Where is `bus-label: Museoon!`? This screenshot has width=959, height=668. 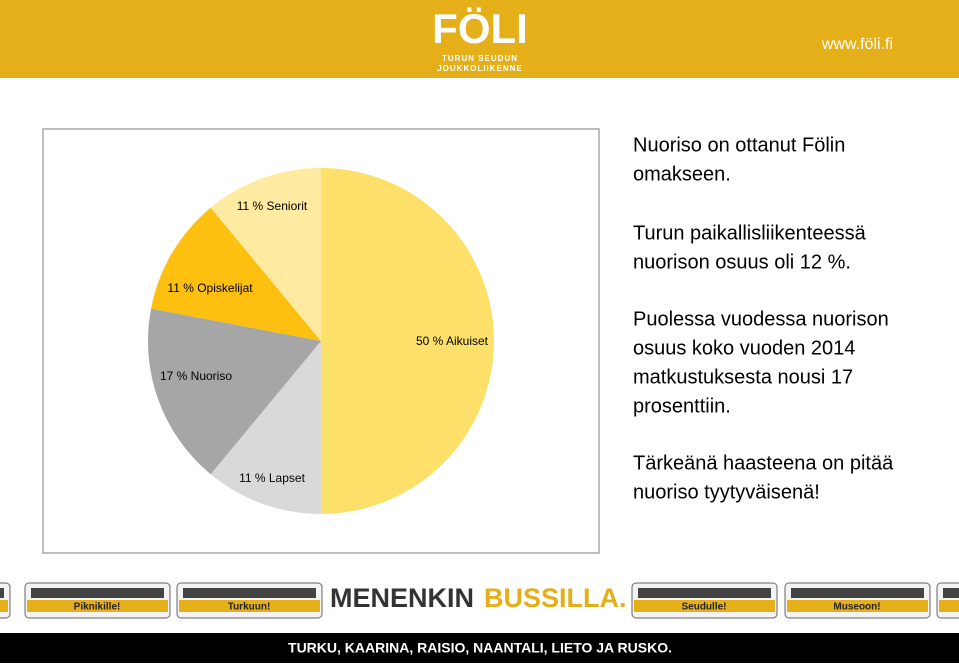
bus-label: Museoon! is located at coordinates (856, 607).